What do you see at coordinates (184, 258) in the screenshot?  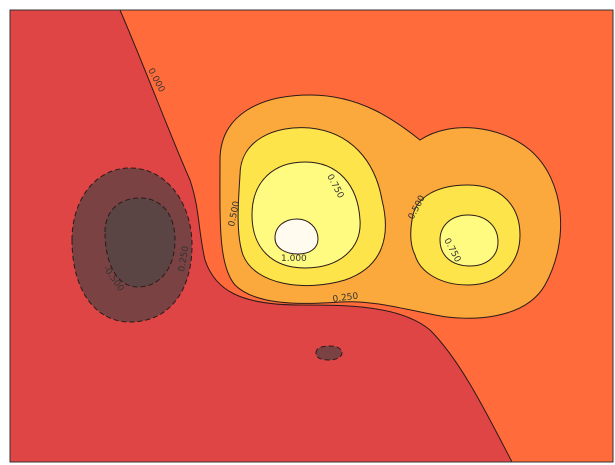 I see `contour-label-1: 0.250` at bounding box center [184, 258].